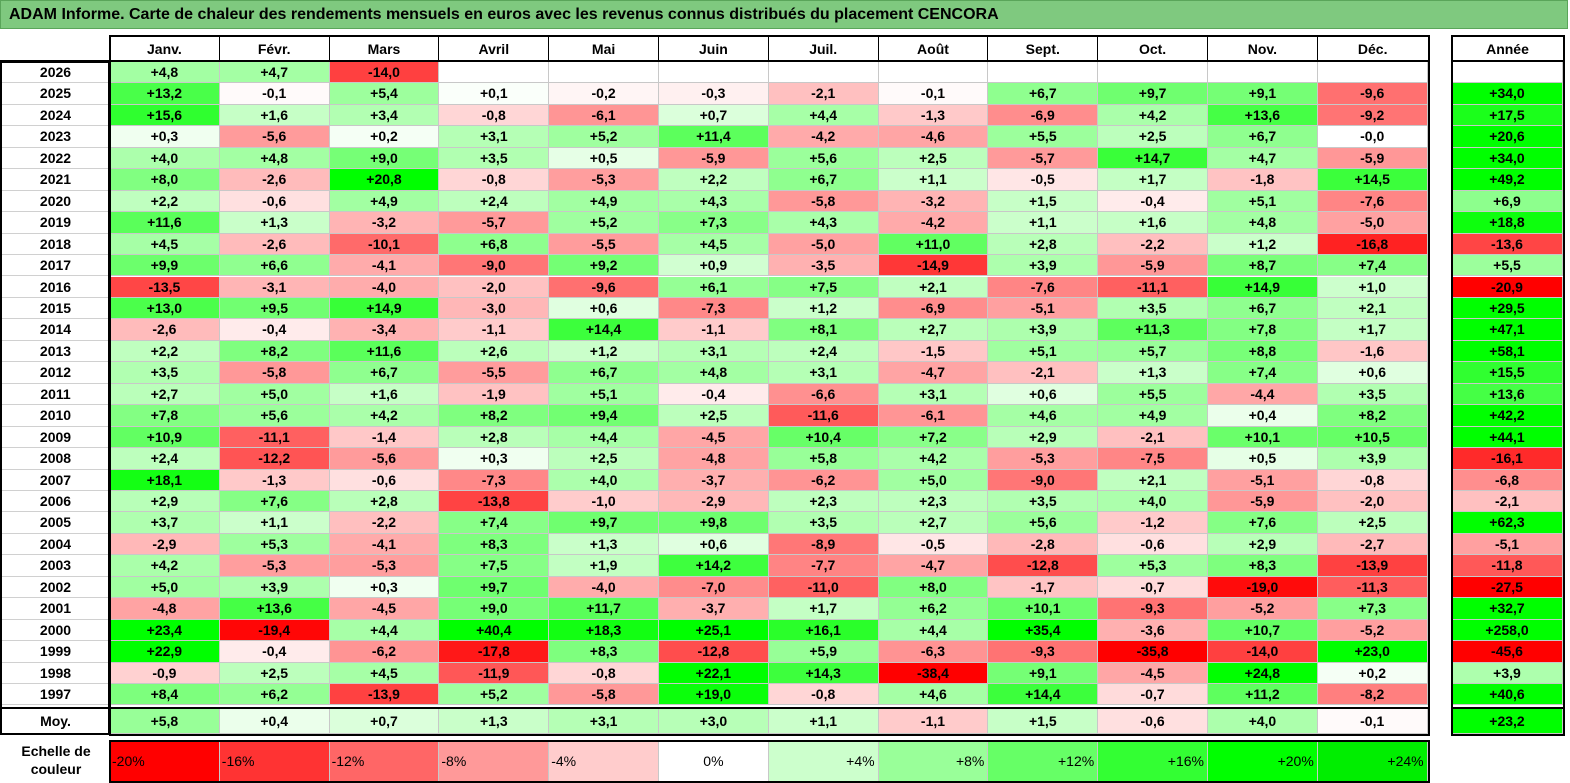 The image size is (1570, 783). What do you see at coordinates (1153, 351) in the screenshot?
I see `heatmap-cell: +5,7` at bounding box center [1153, 351].